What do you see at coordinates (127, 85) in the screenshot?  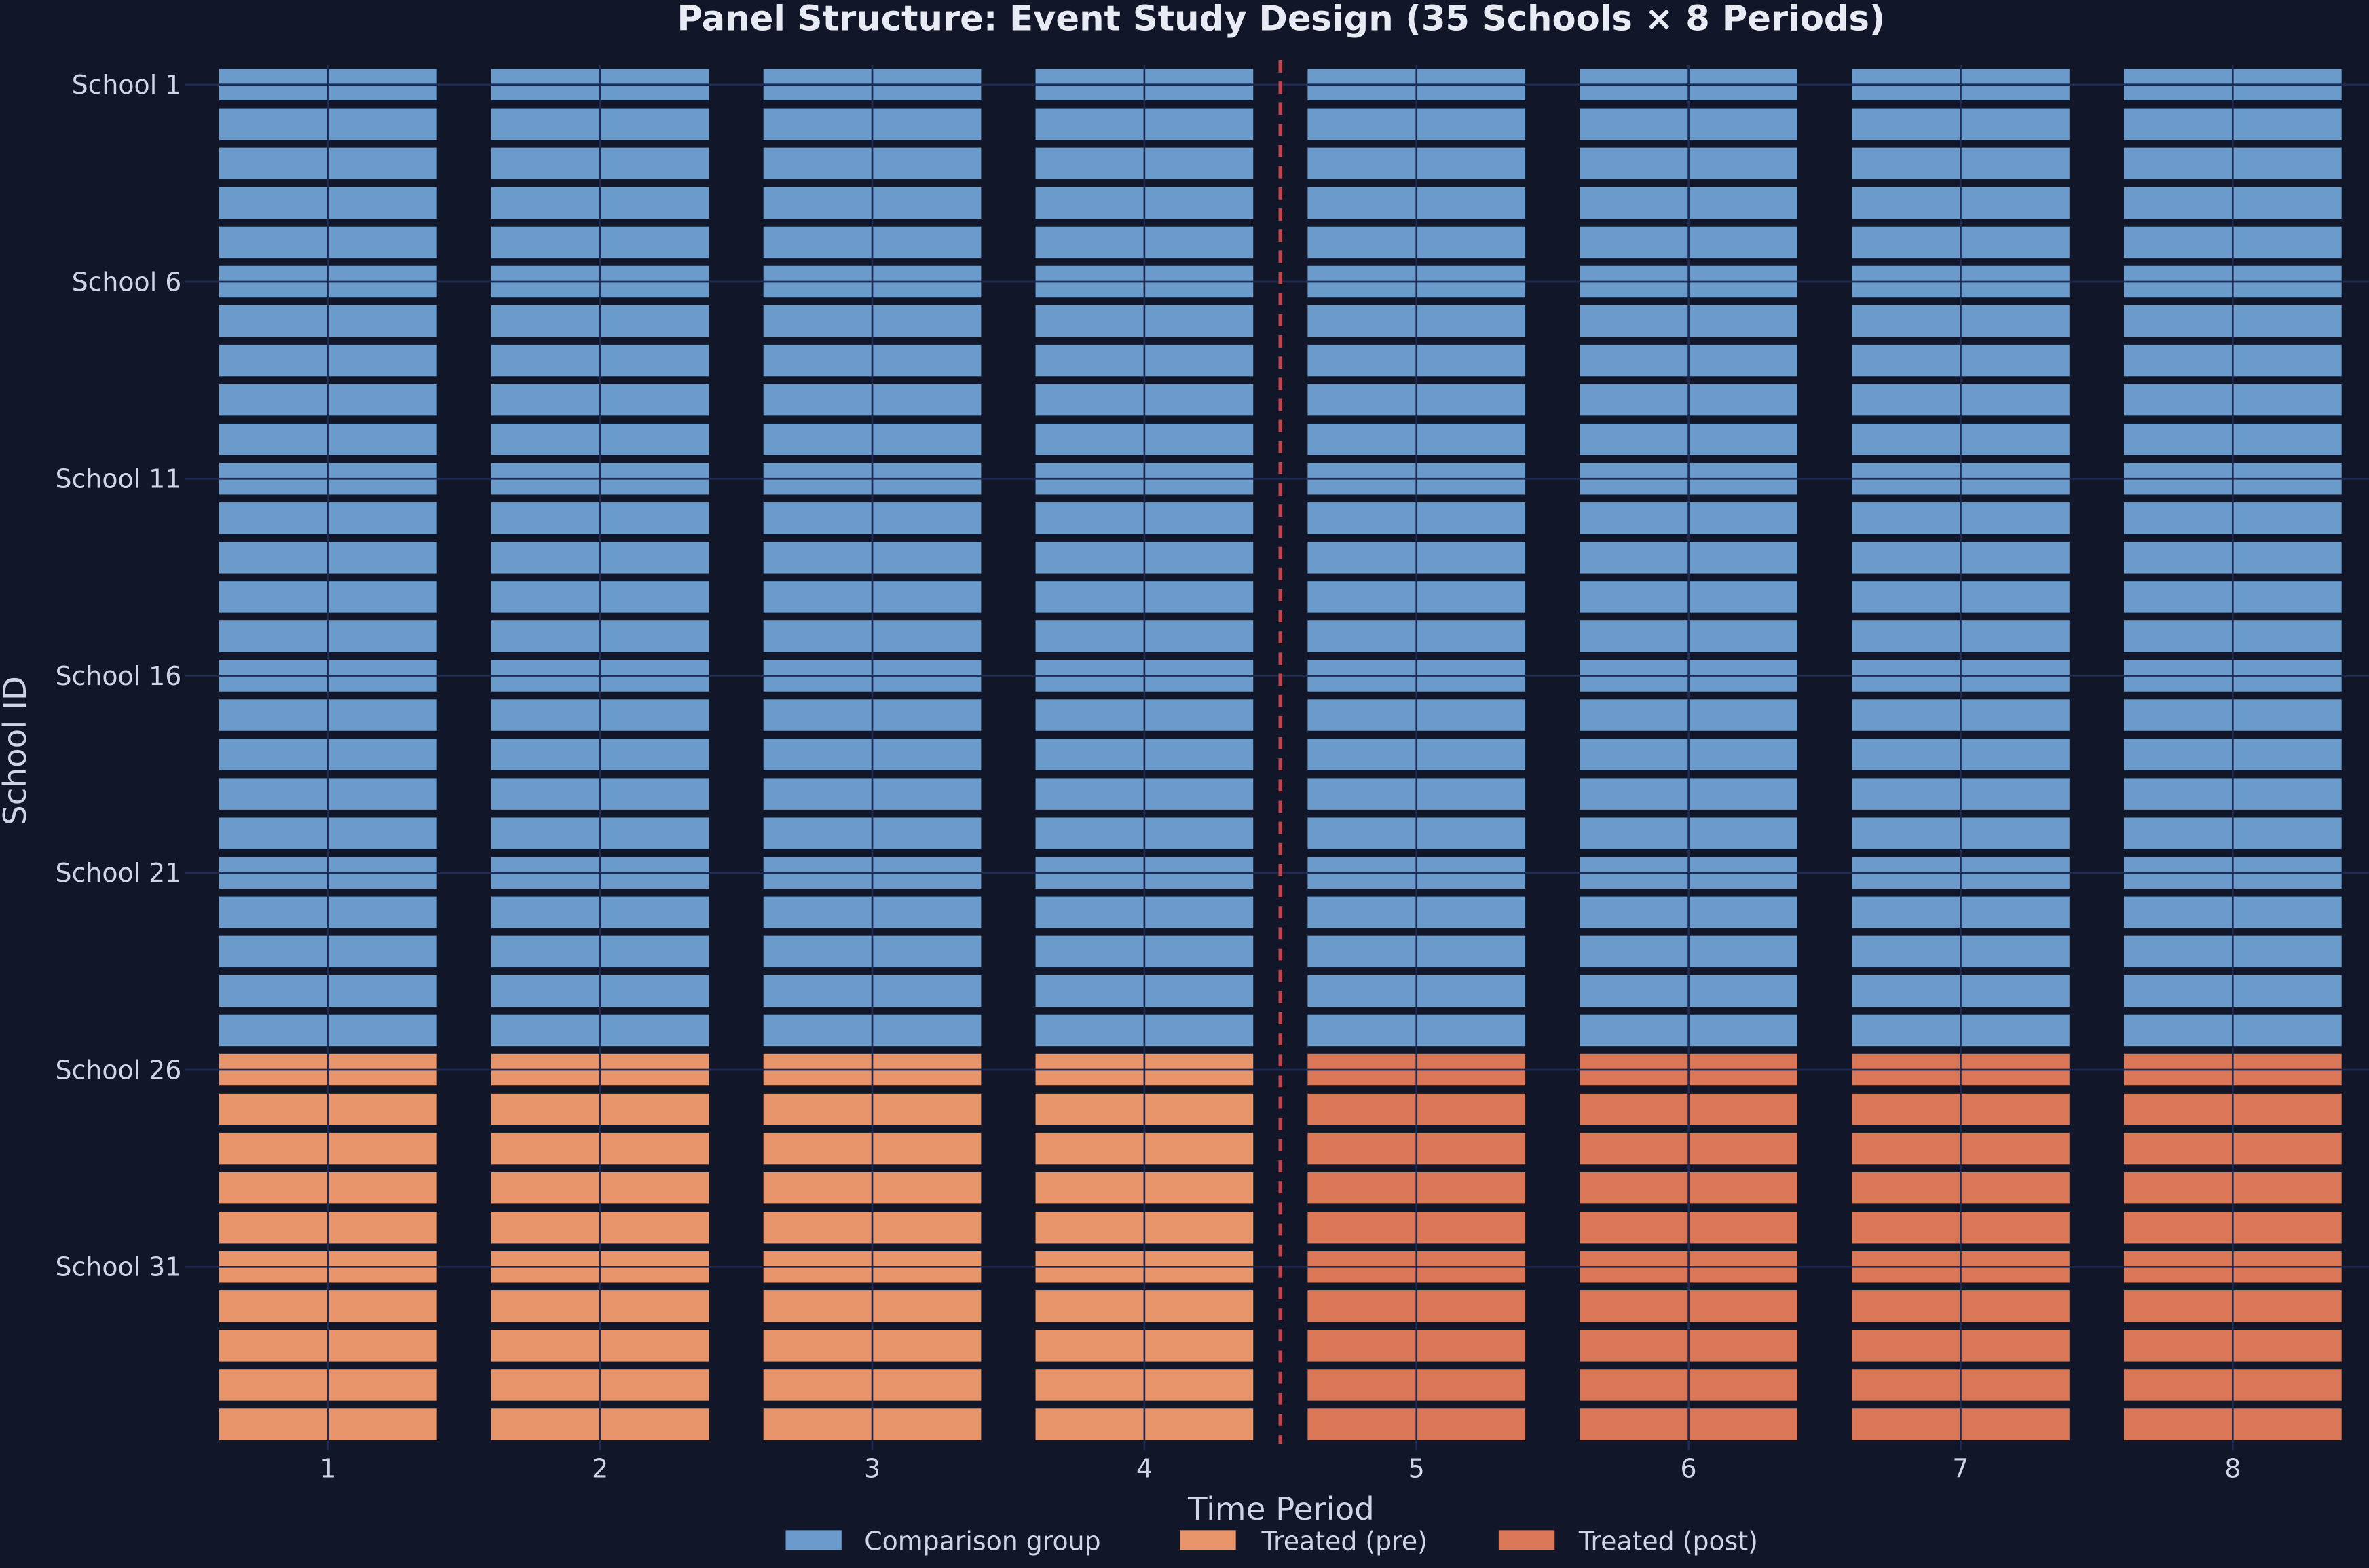 I see `y-tick-label: School 1` at bounding box center [127, 85].